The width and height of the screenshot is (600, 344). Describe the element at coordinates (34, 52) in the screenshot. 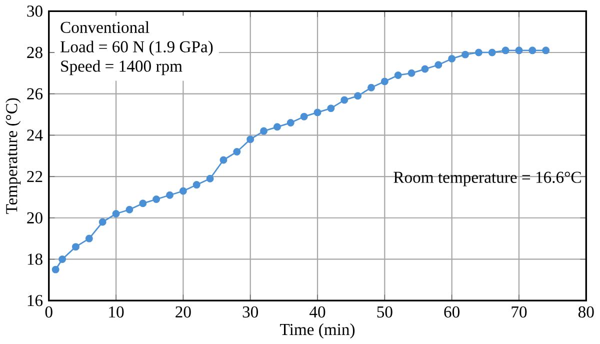

I see `y-tick-label: 28` at that location.